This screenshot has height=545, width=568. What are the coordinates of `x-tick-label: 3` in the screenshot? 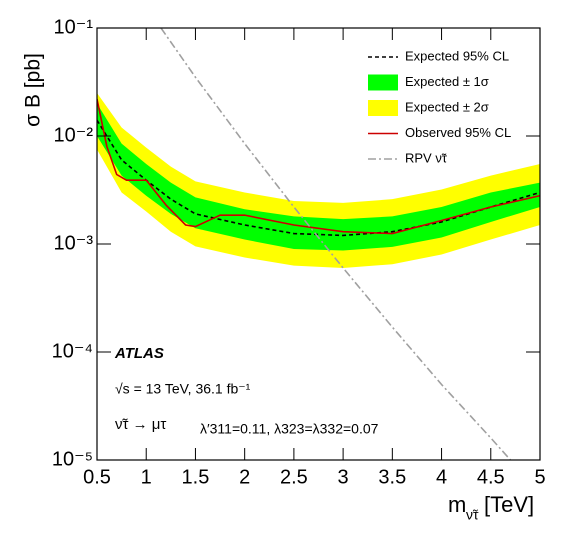 It's located at (343, 477).